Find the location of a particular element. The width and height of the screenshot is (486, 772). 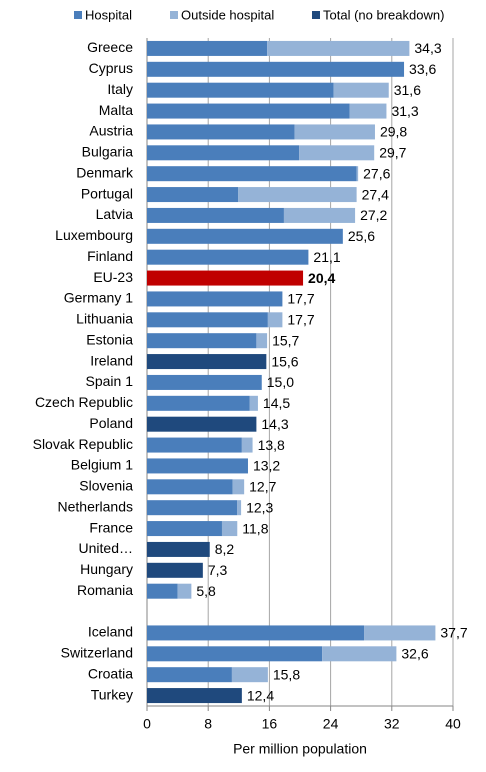

total-label: 31,6 is located at coordinates (407, 90).